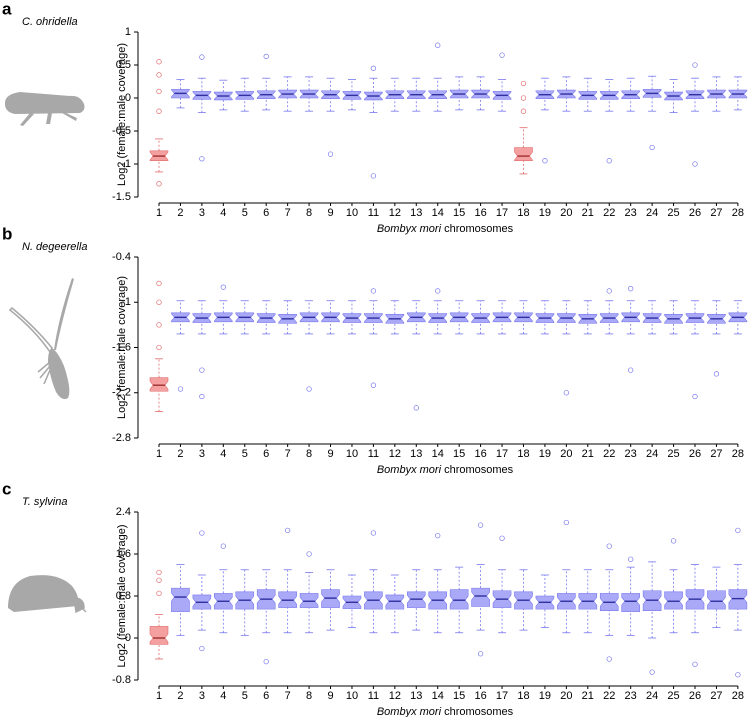 This screenshot has width=751, height=722. What do you see at coordinates (716, 213) in the screenshot?
I see `x-tick-label: 27` at bounding box center [716, 213].